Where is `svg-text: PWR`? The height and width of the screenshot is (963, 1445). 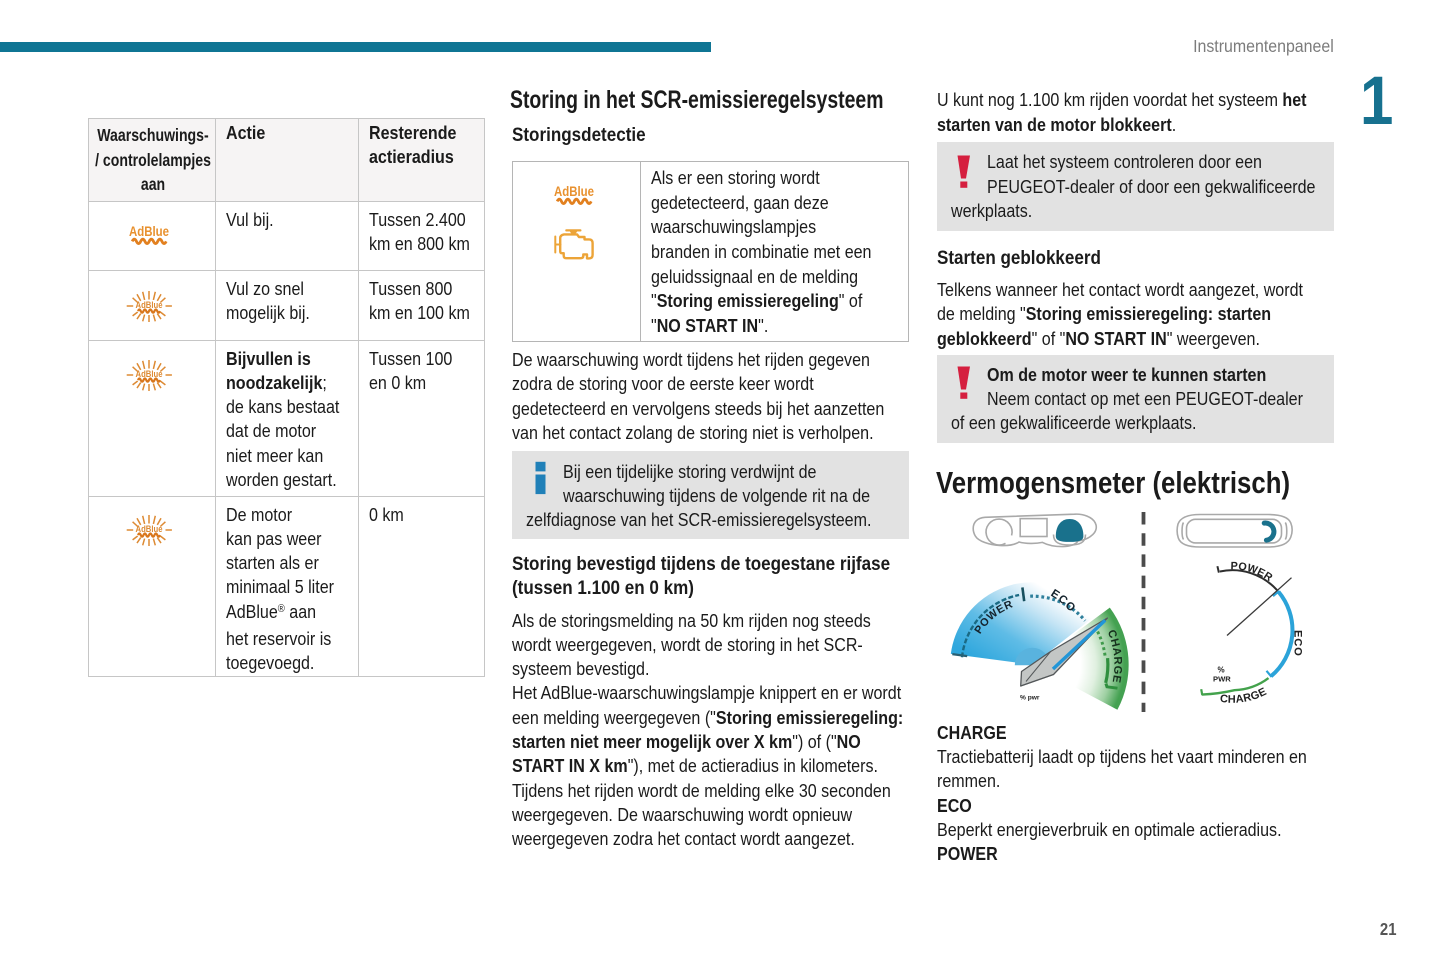
svg-text: PWR is located at coordinates (1222, 679).